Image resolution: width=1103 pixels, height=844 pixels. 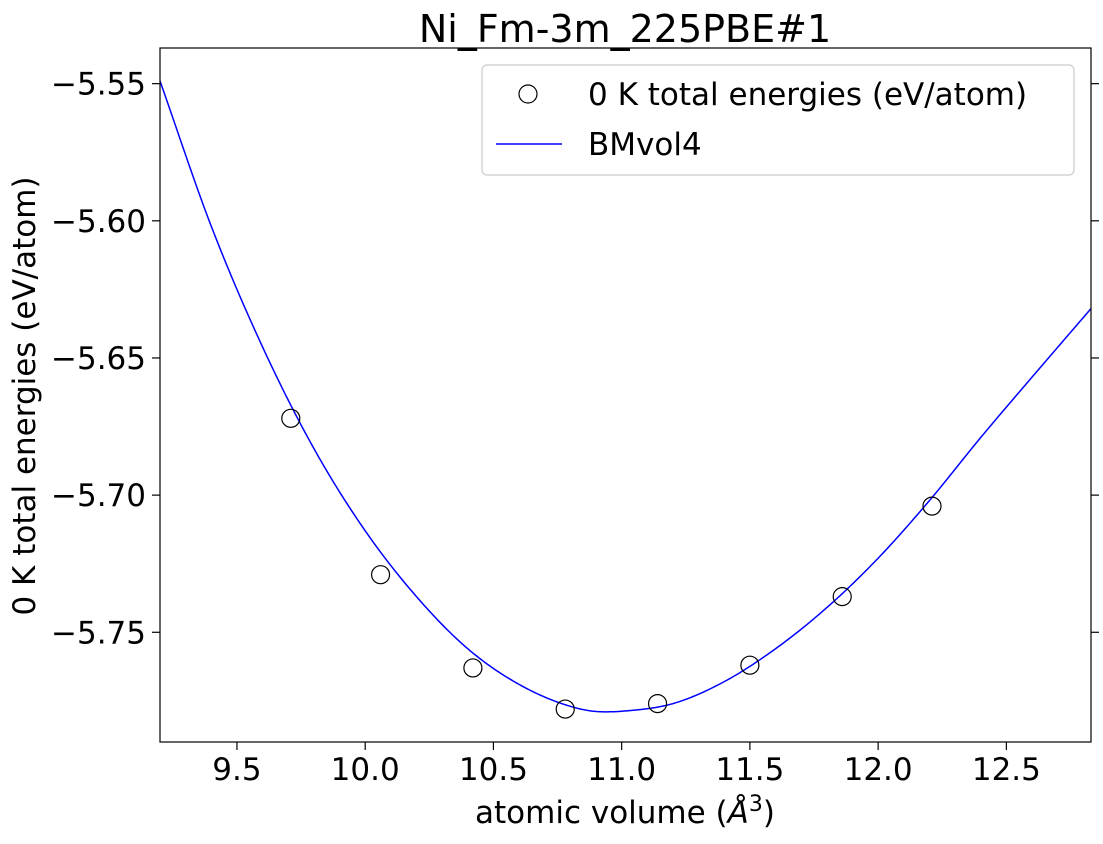 I want to click on legend-label-bmvol4: BMvol4, so click(x=645, y=145).